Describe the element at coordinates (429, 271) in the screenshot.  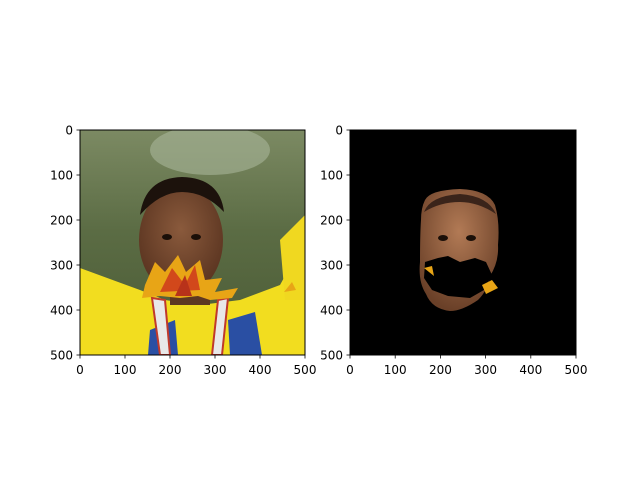
I see `leaf-fragment-left` at that location.